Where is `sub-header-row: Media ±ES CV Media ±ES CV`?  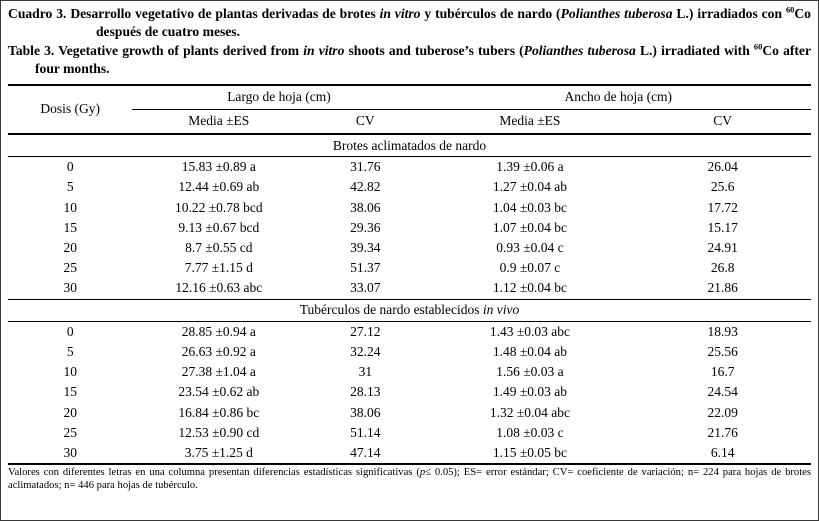 sub-header-row: Media ±ES CV Media ±ES CV is located at coordinates (409, 122).